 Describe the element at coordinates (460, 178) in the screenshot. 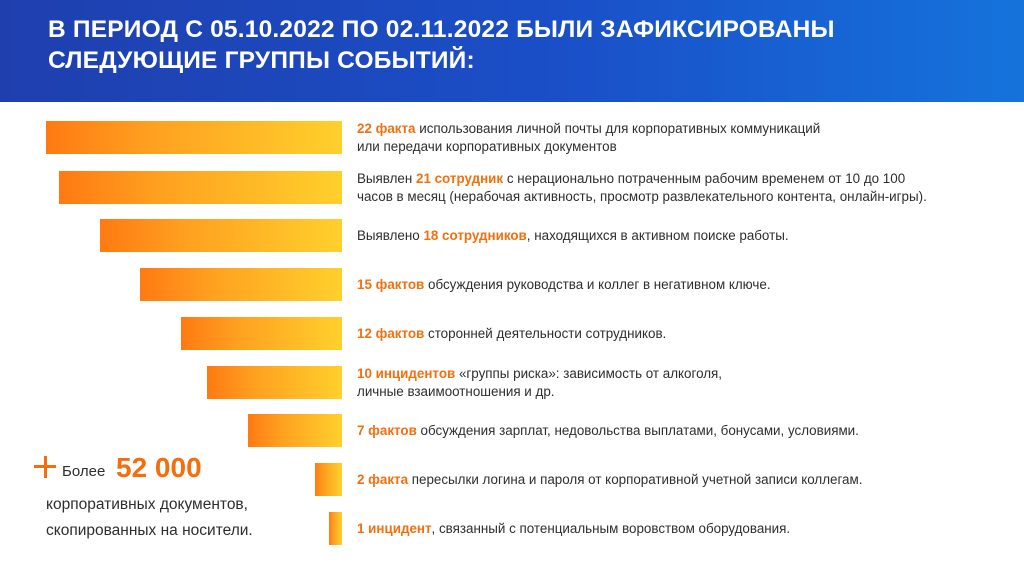

I see `bar-label-highlight: 21 сотрудник` at that location.